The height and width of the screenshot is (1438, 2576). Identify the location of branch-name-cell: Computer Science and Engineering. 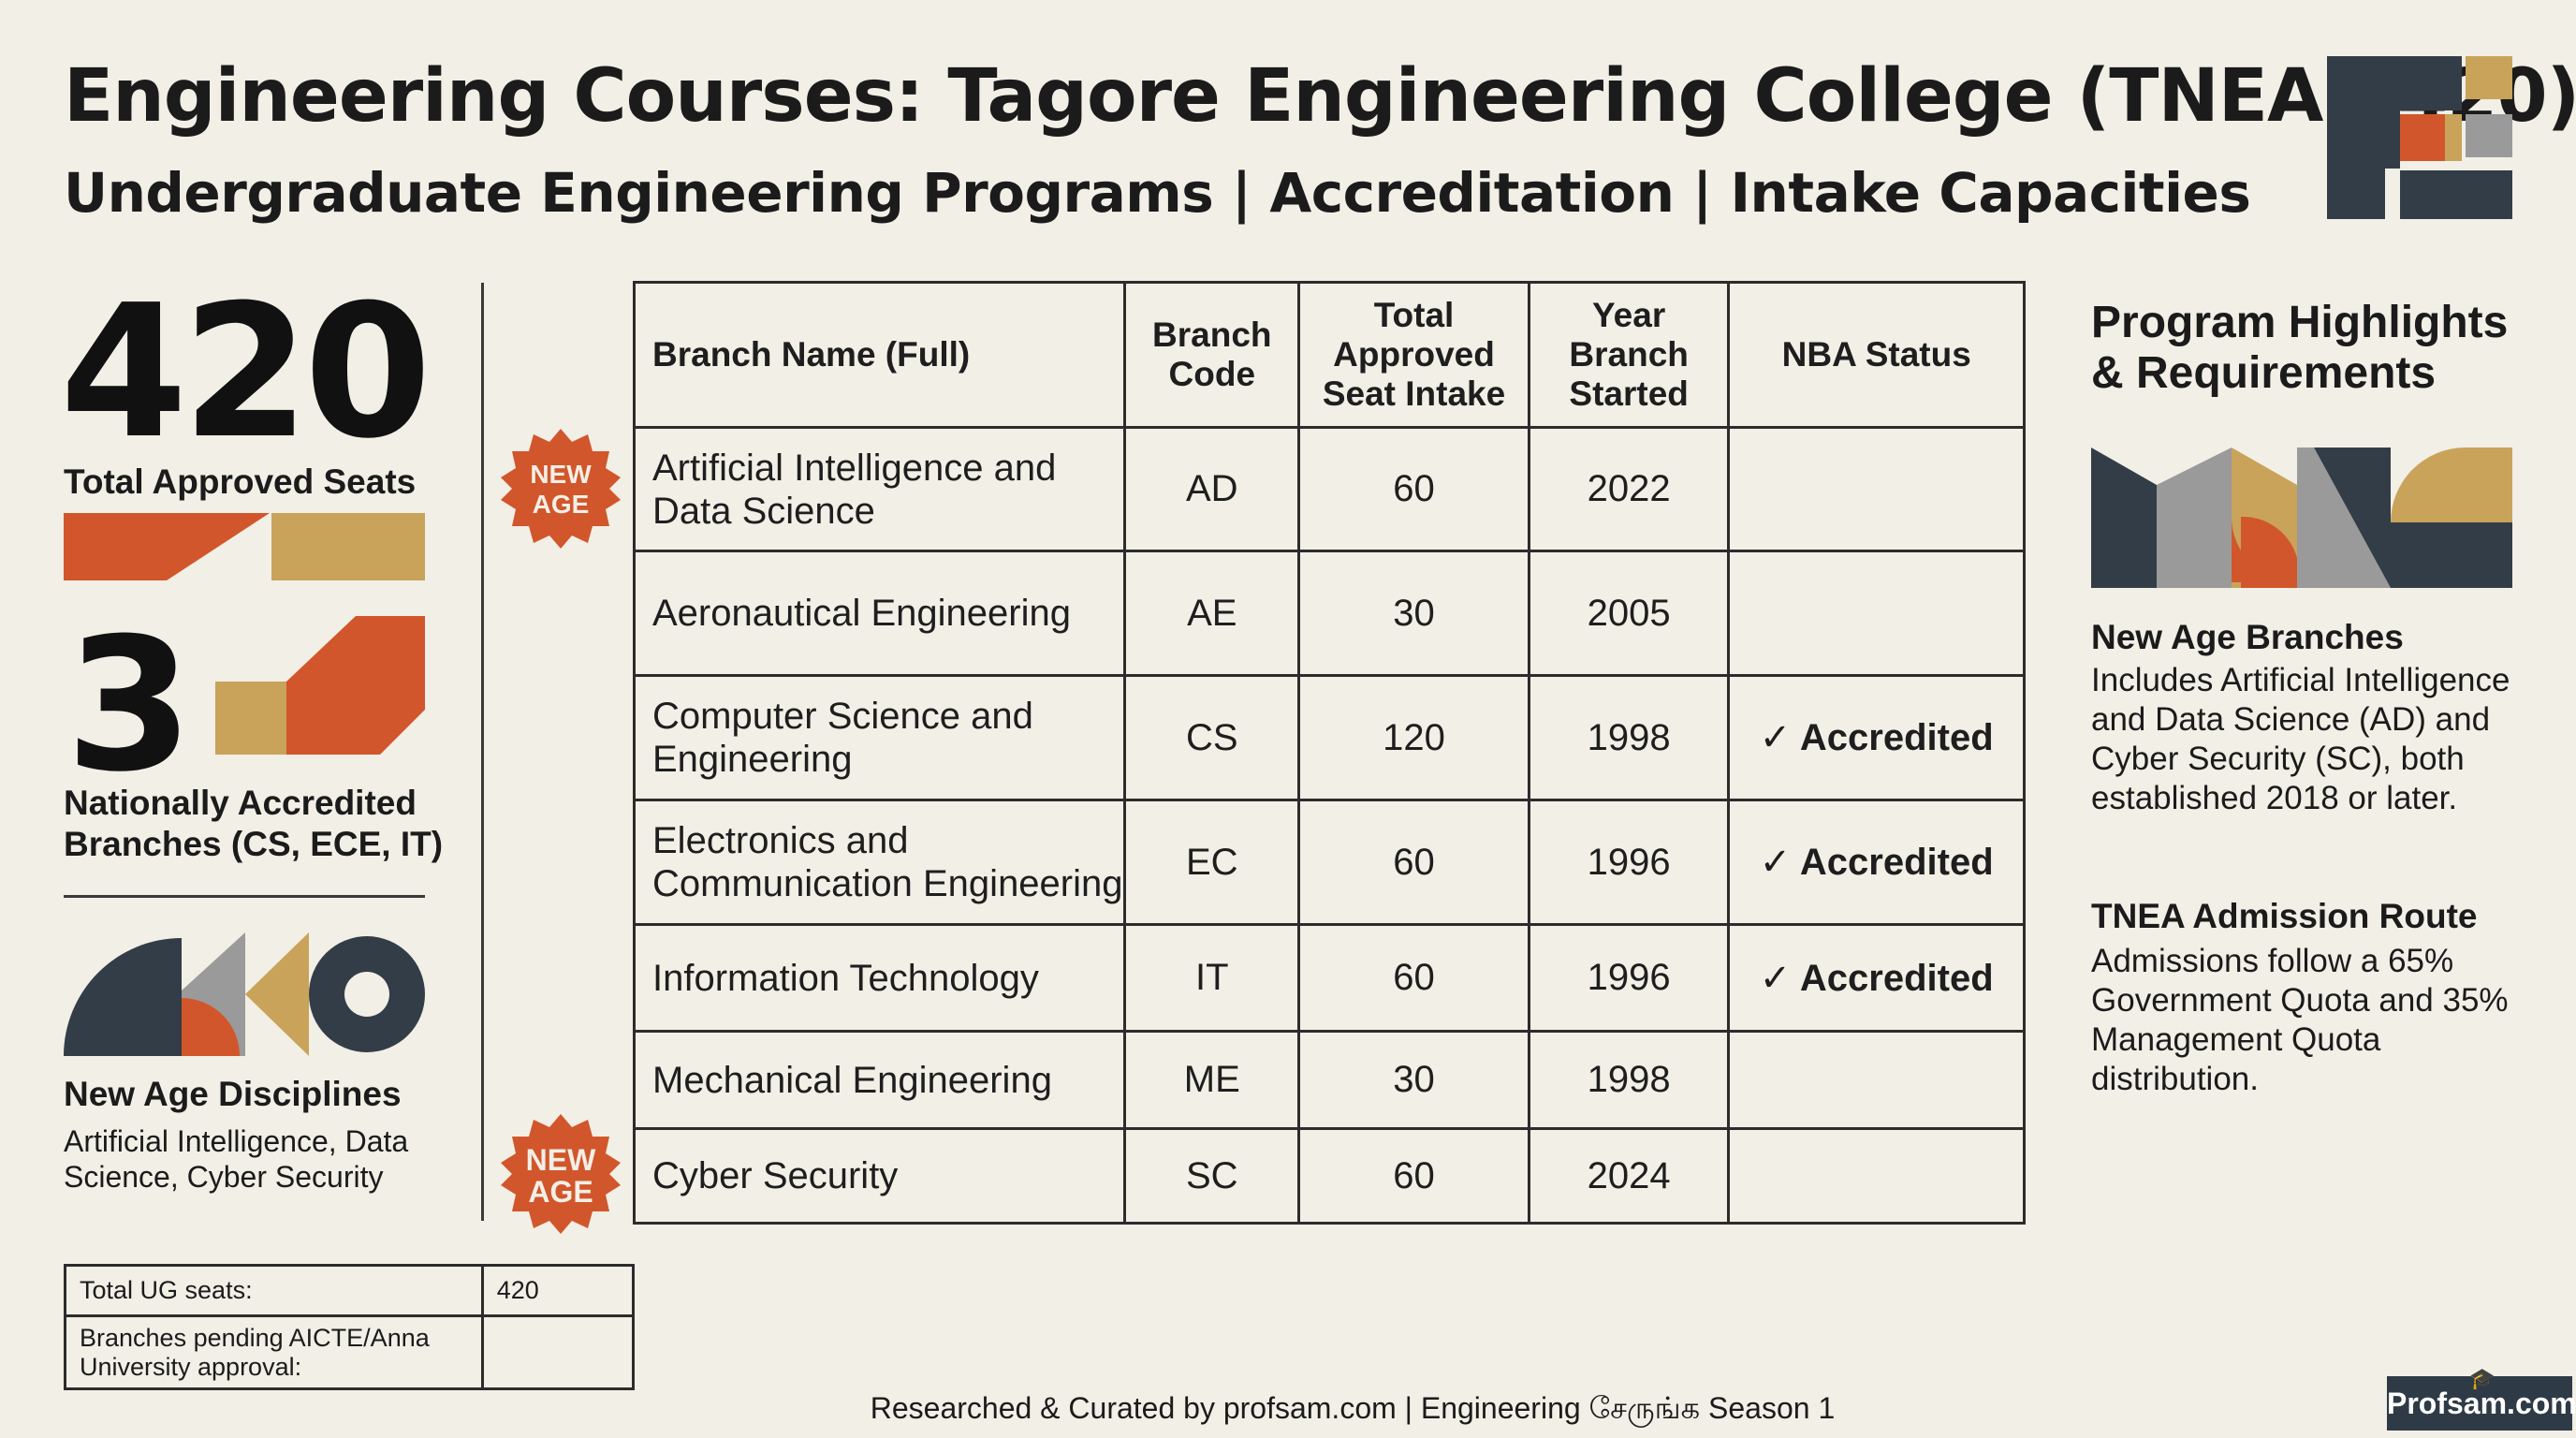
(879, 737).